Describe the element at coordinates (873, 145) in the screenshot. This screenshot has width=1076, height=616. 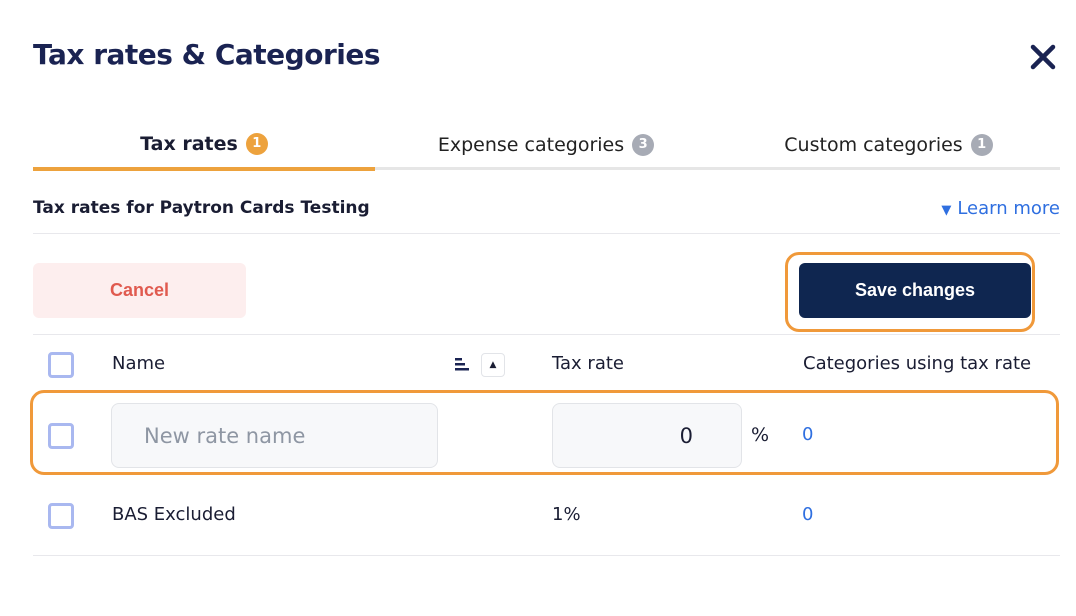
I see `tab-label: Custom categories` at that location.